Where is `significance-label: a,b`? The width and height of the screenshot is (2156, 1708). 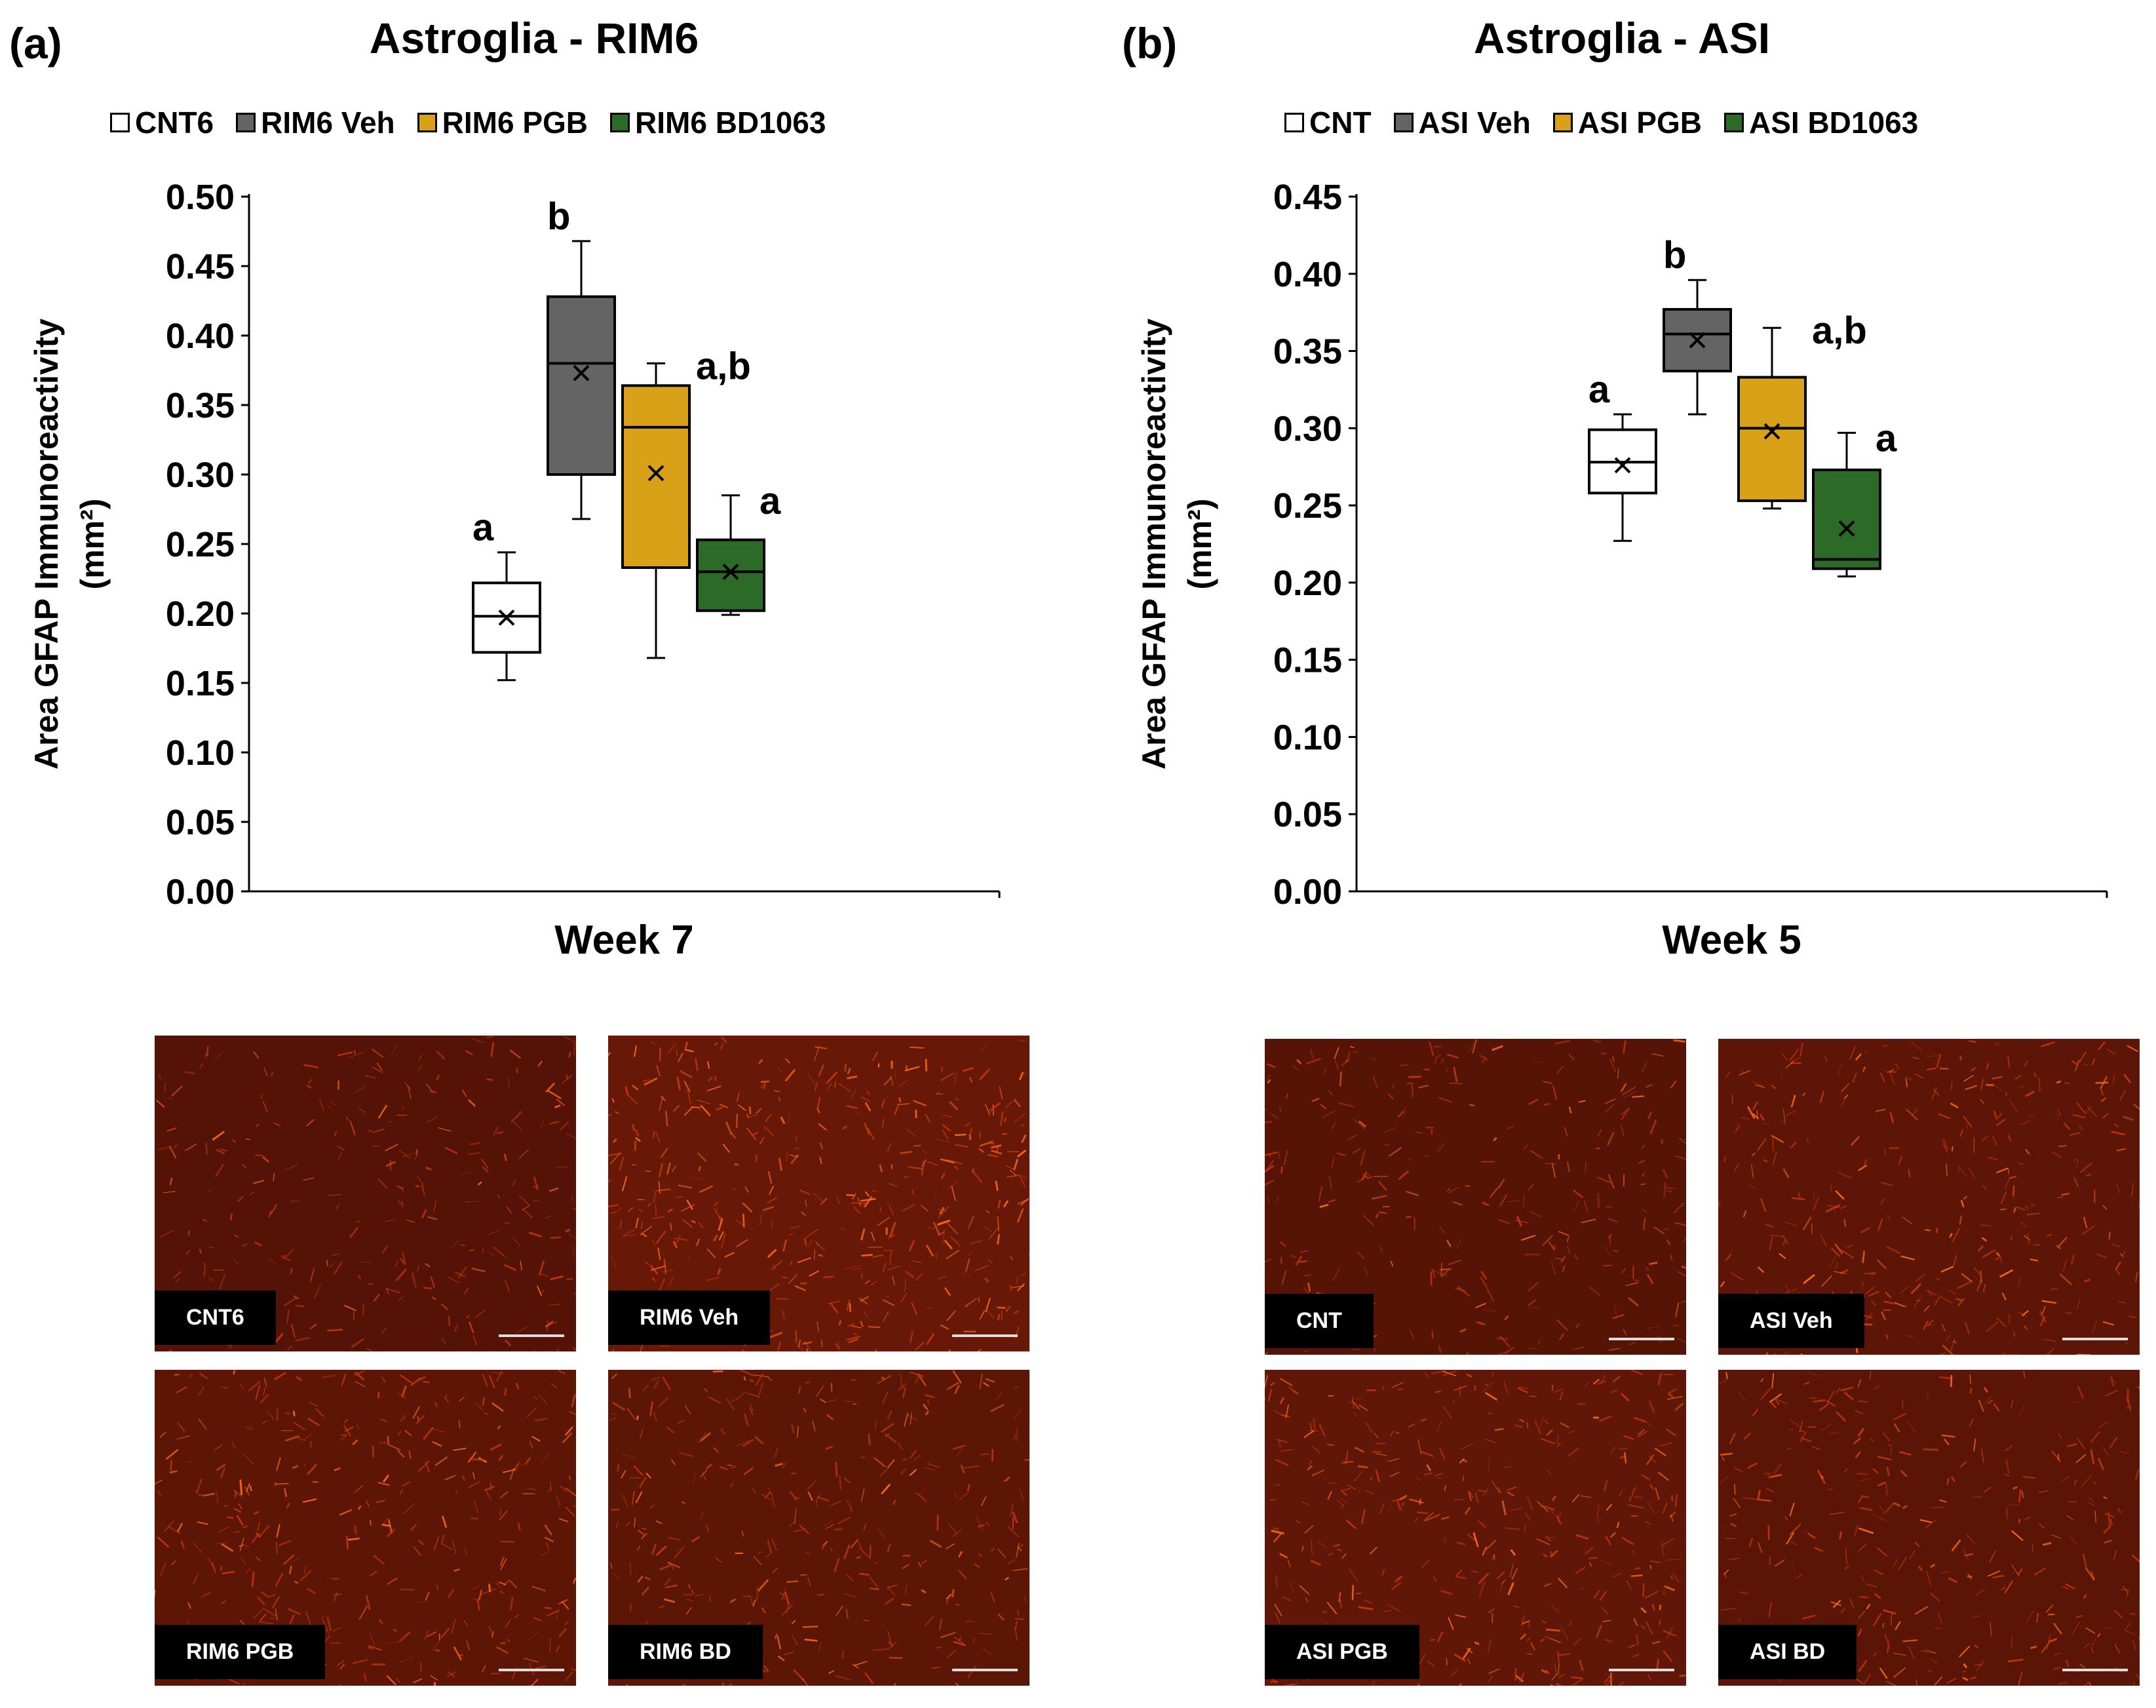
significance-label: a,b is located at coordinates (723, 366).